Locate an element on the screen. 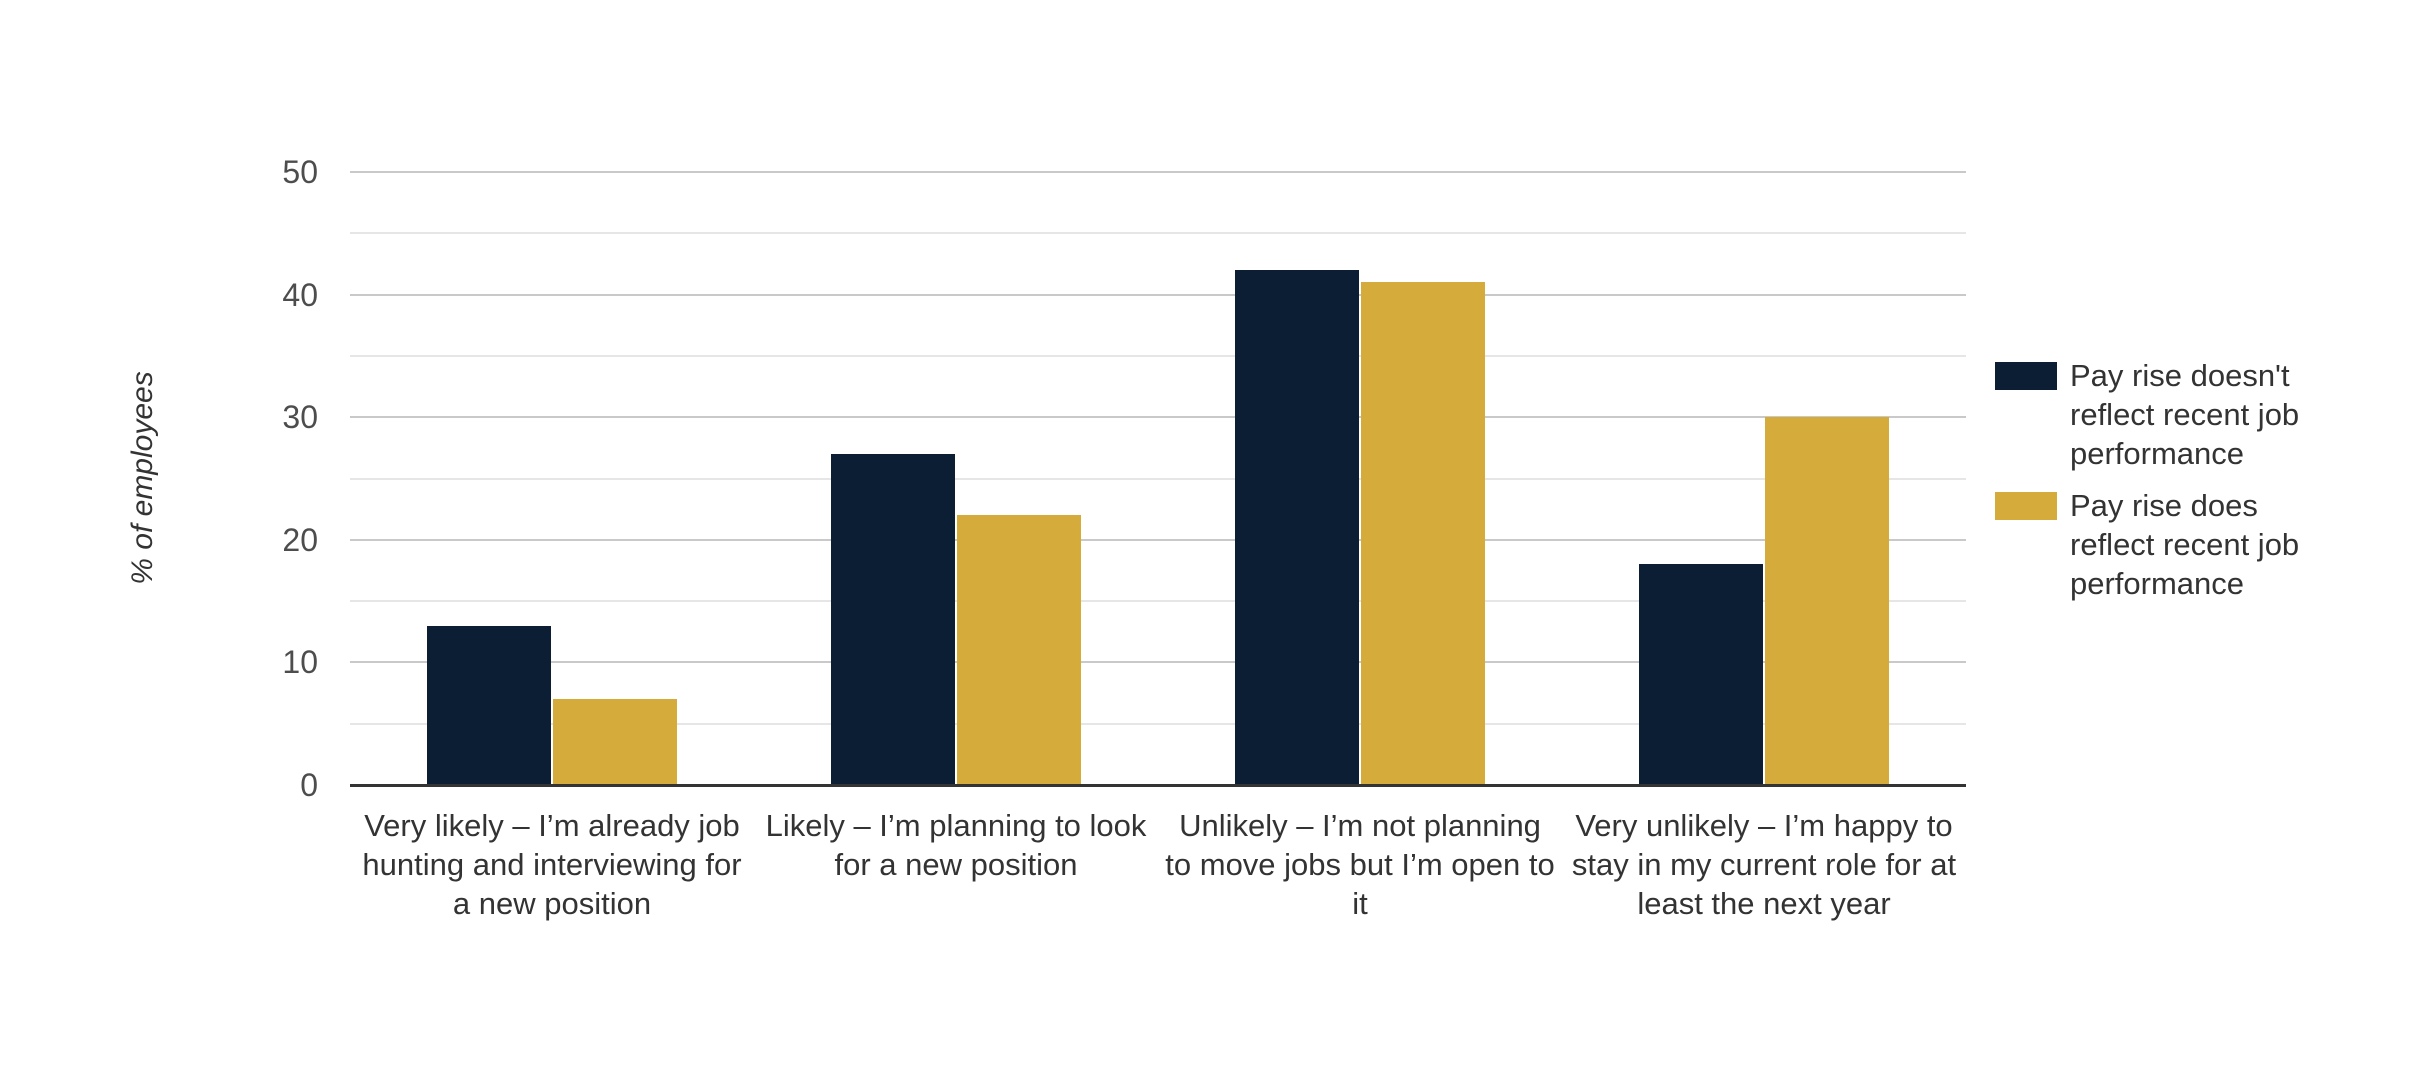  legend-label-line: Pay rise doesn't is located at coordinates (2180, 375).